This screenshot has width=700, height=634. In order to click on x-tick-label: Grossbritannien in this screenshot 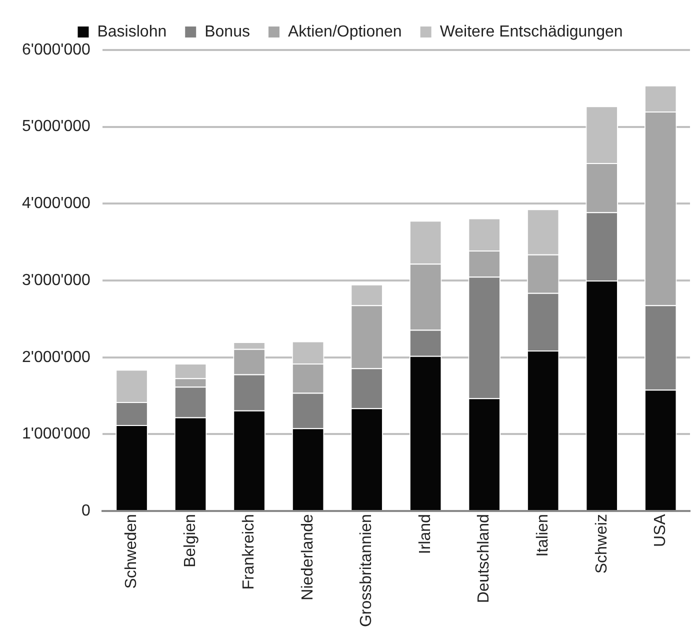, I will do `click(367, 571)`.